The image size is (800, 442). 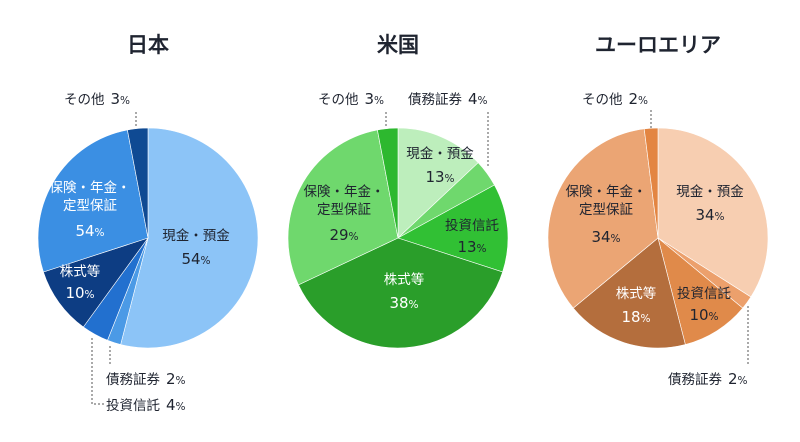 I want to click on label-us-debt: 債務証券 4%, so click(x=448, y=99).